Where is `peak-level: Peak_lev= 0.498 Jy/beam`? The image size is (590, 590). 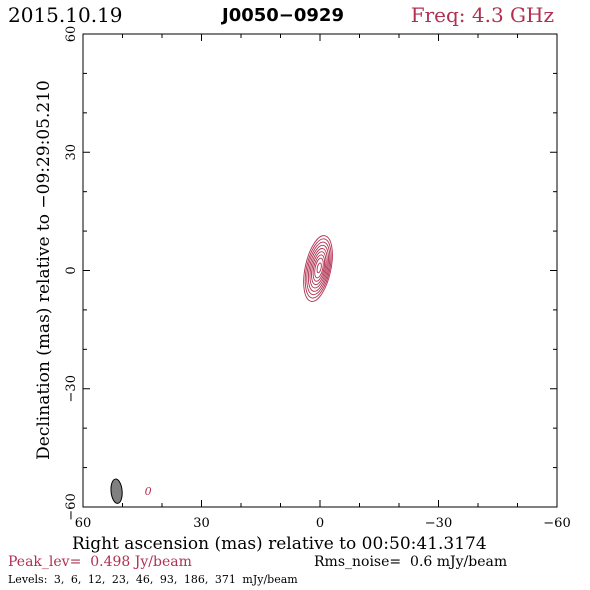
peak-level: Peak_lev= 0.498 Jy/beam is located at coordinates (100, 562).